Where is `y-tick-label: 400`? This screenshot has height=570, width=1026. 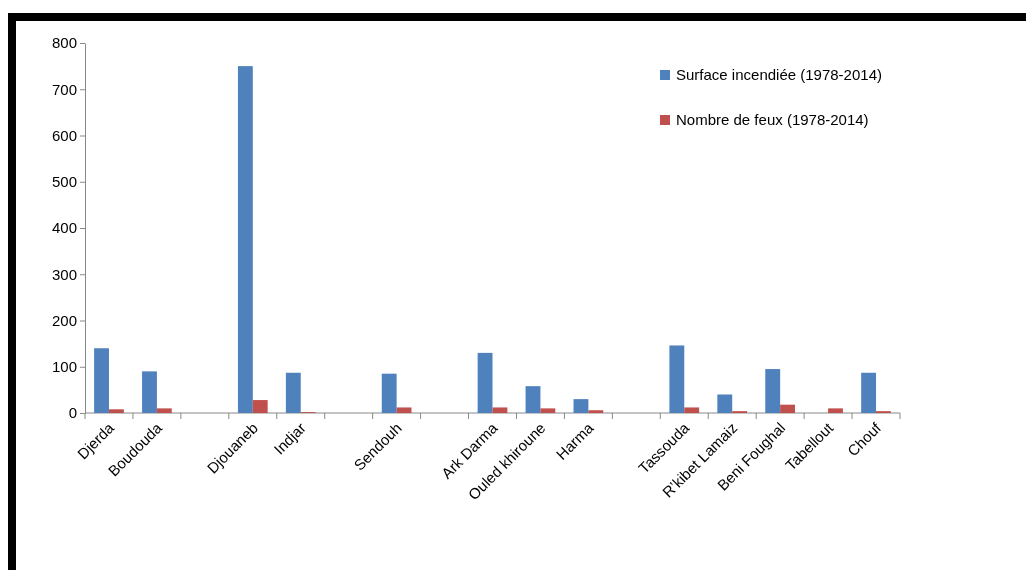 y-tick-label: 400 is located at coordinates (64, 228).